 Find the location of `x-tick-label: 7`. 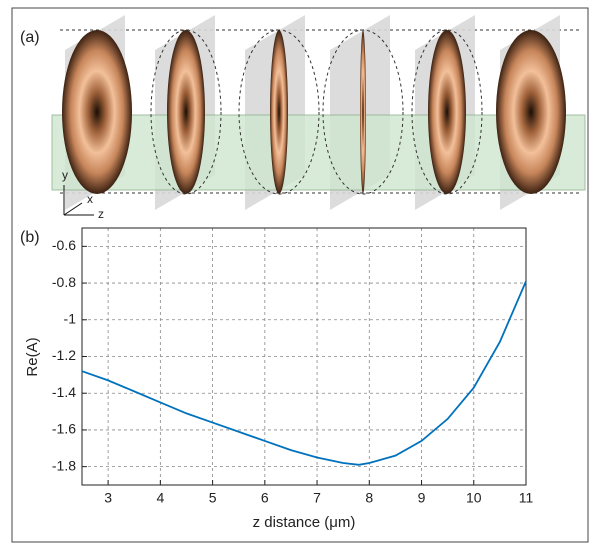

x-tick-label: 7 is located at coordinates (317, 498).